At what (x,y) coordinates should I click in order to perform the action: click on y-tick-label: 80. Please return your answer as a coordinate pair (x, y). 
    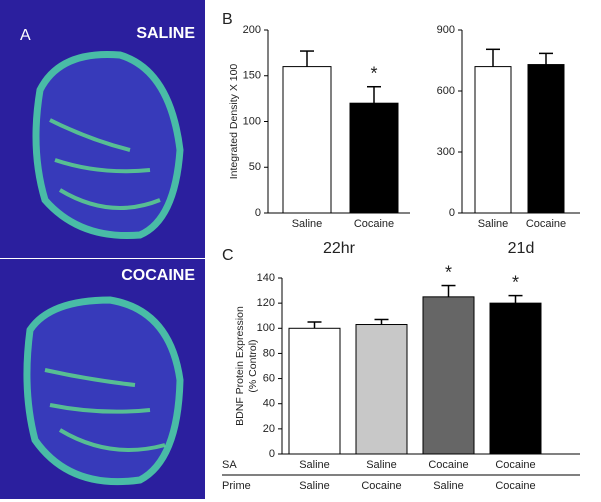
    Looking at the image, I should click on (269, 353).